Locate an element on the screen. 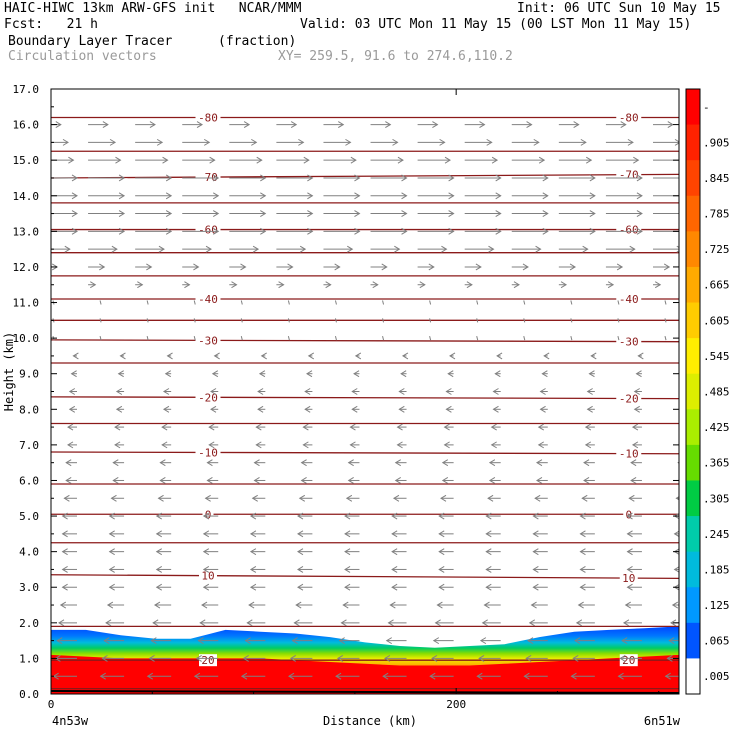  colorbar-label: .605 is located at coordinates (716, 320).